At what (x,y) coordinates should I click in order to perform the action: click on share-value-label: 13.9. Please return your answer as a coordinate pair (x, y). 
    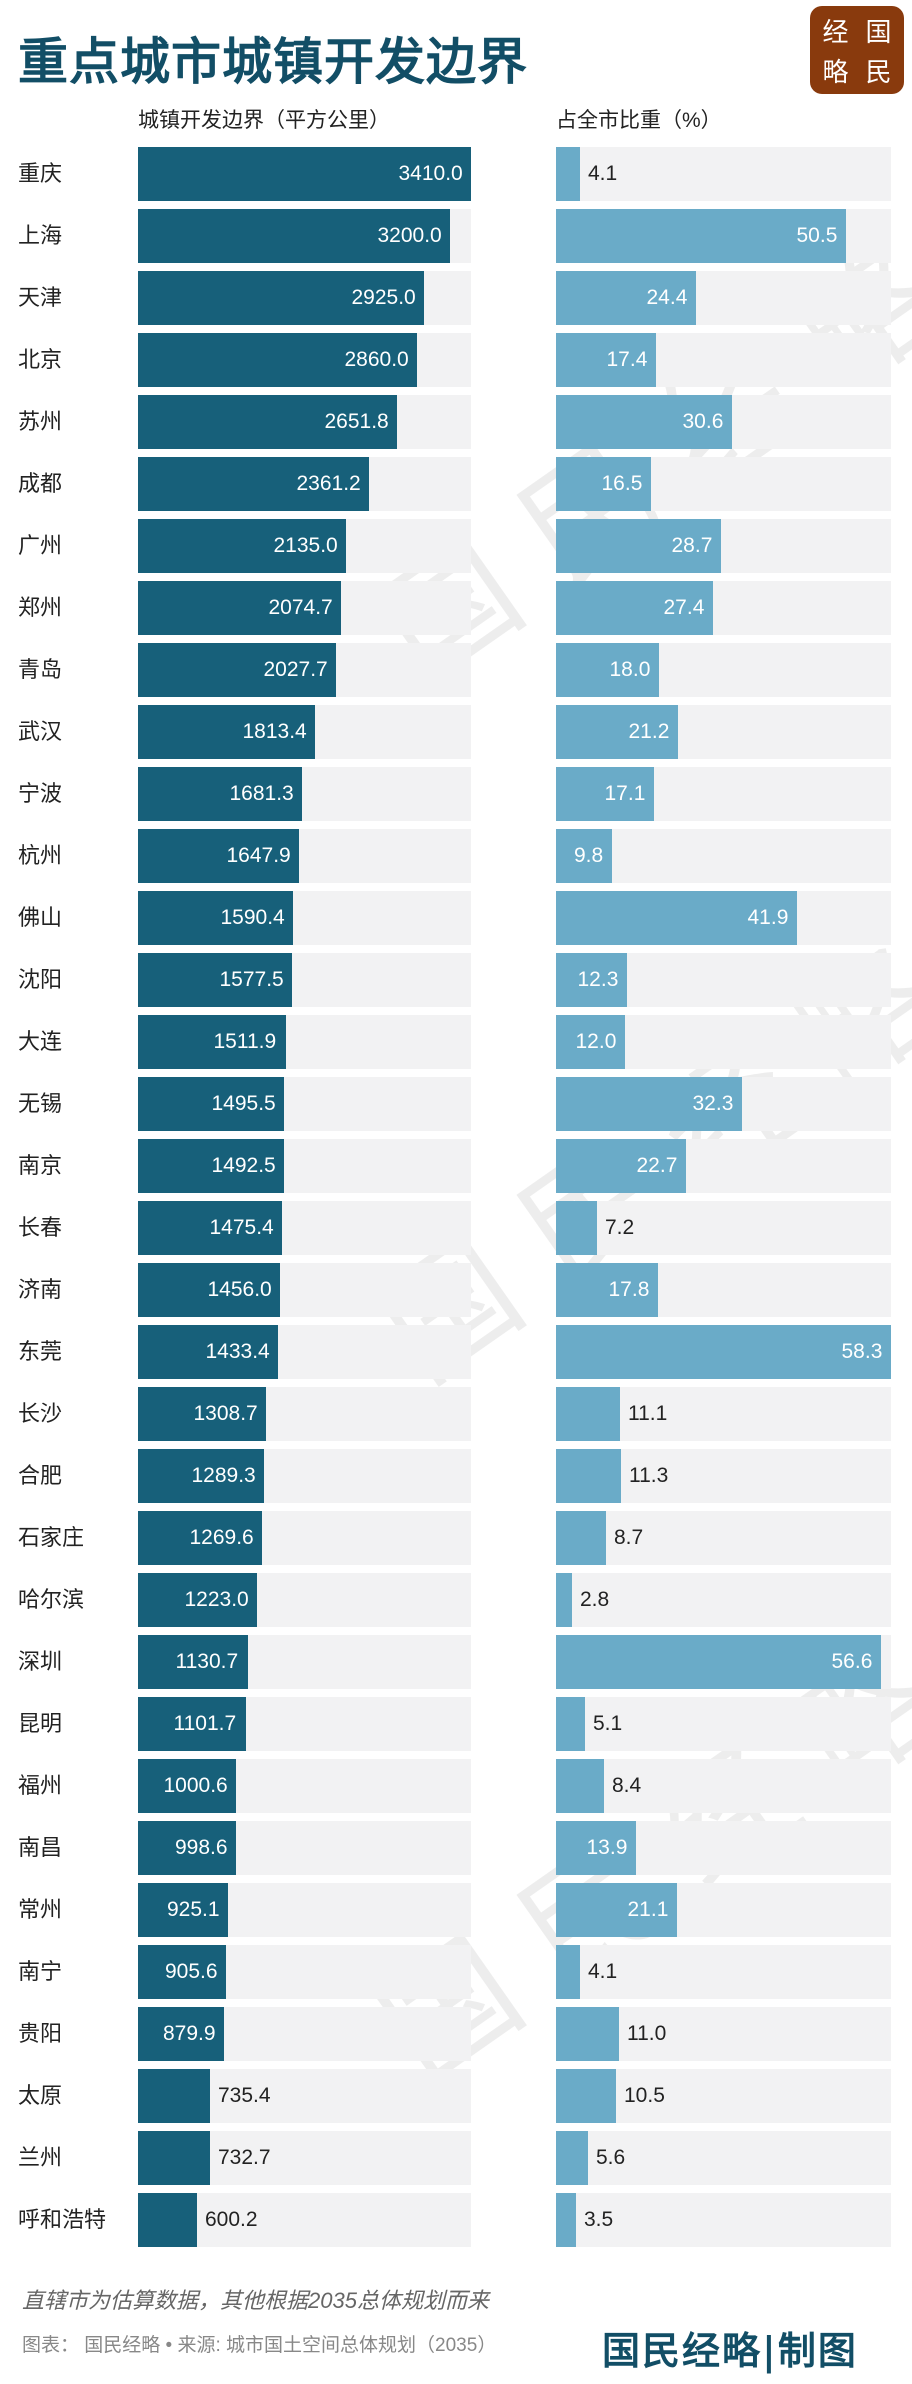
    Looking at the image, I should click on (607, 1847).